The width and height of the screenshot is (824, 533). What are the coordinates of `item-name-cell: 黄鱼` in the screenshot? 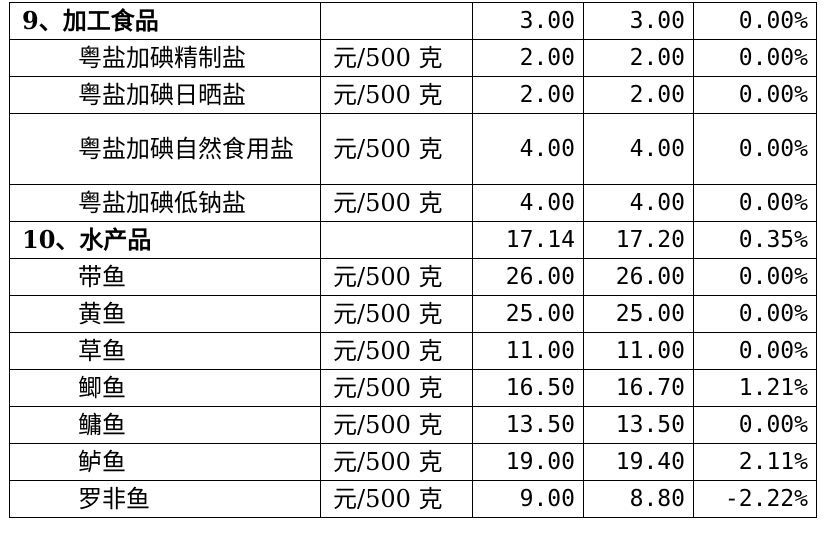 It's located at (165, 314).